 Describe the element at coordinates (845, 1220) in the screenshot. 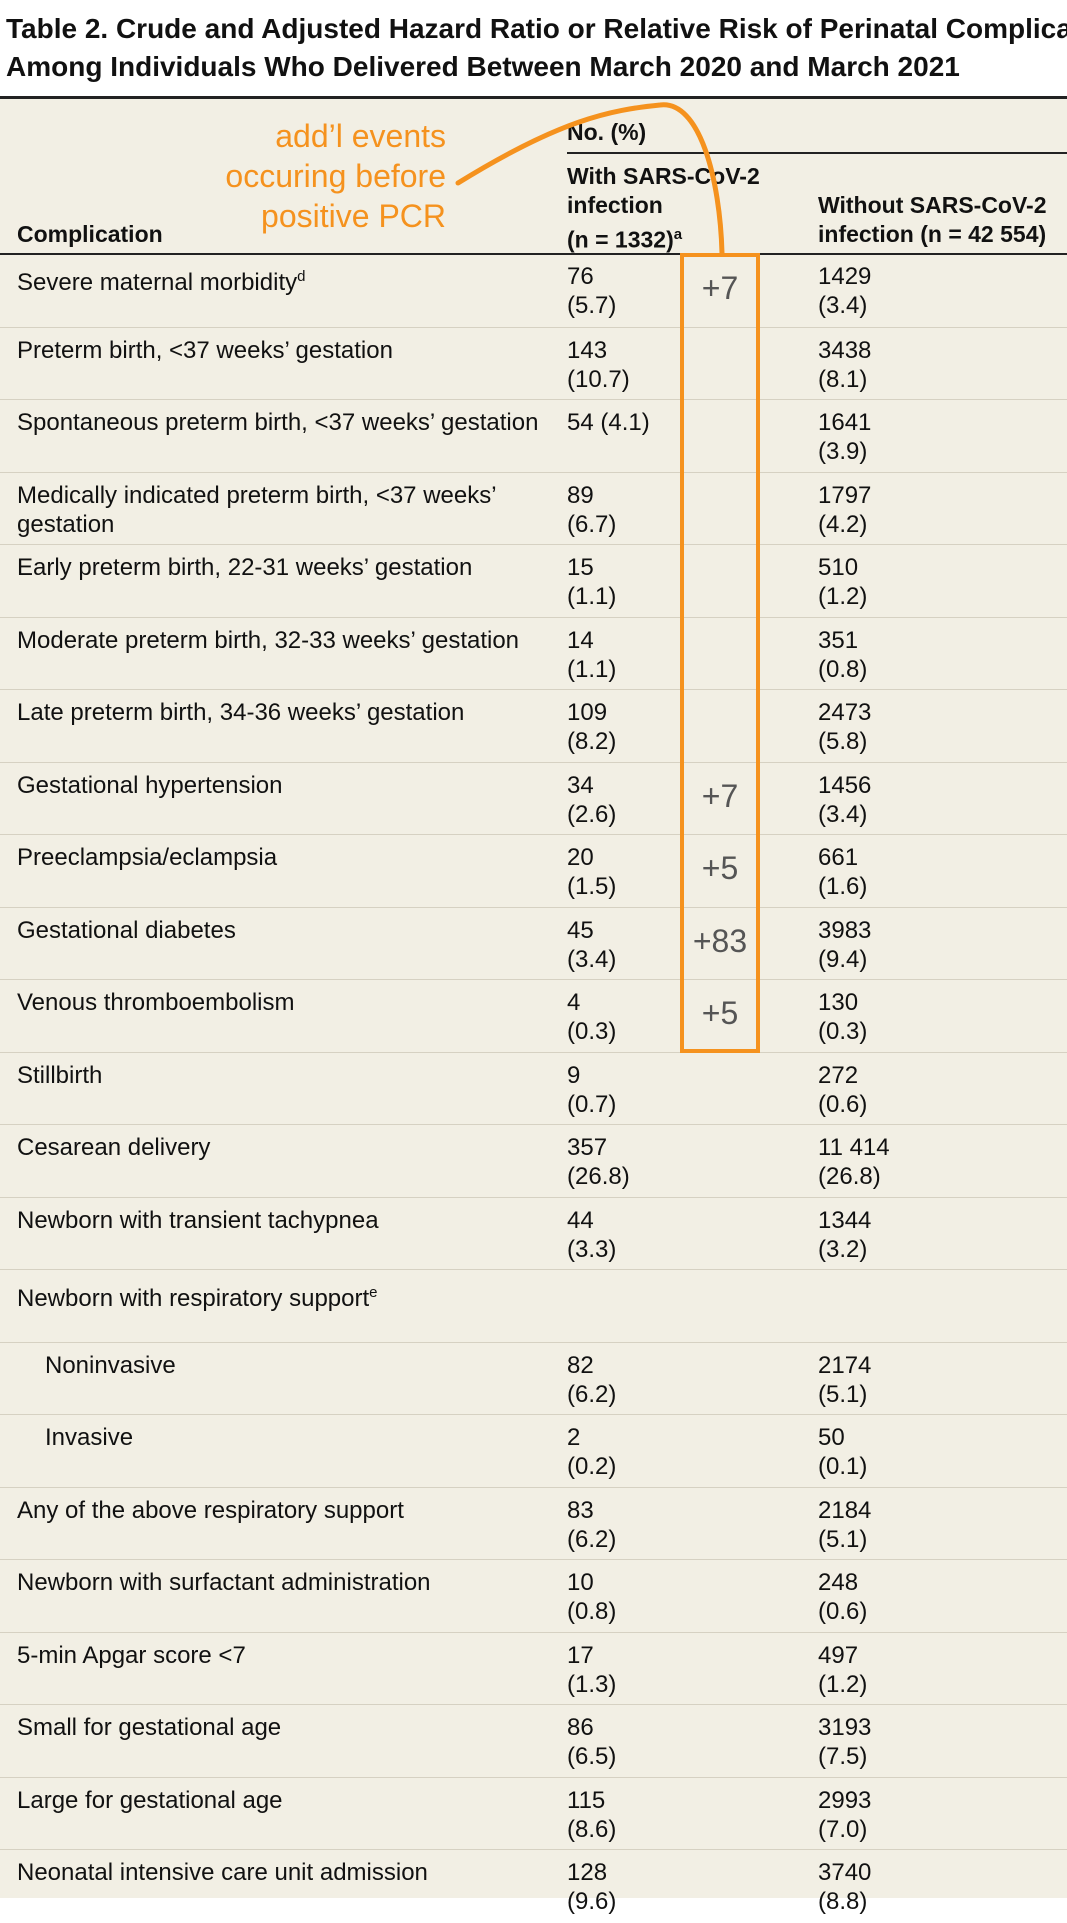

I see `without-sars-cov2-cell-count: 1344` at that location.